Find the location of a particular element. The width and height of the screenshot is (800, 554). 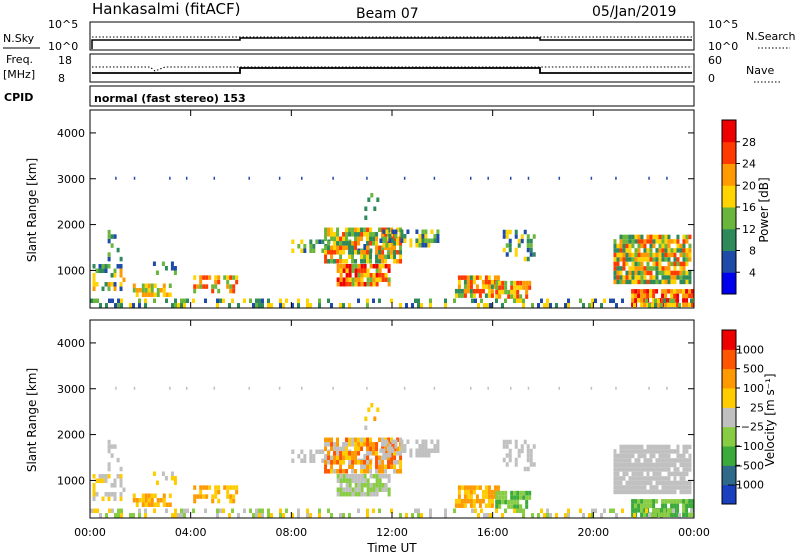

colorbar-tick-label: 12 is located at coordinates (749, 229).